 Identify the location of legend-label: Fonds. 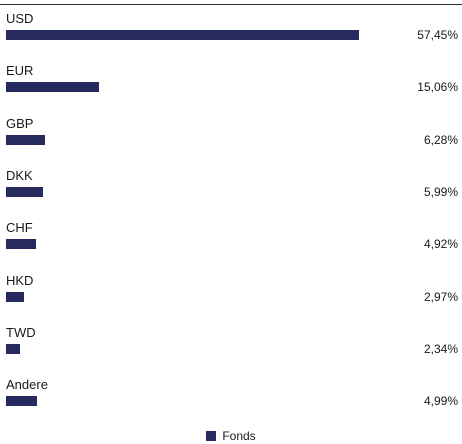
(239, 436).